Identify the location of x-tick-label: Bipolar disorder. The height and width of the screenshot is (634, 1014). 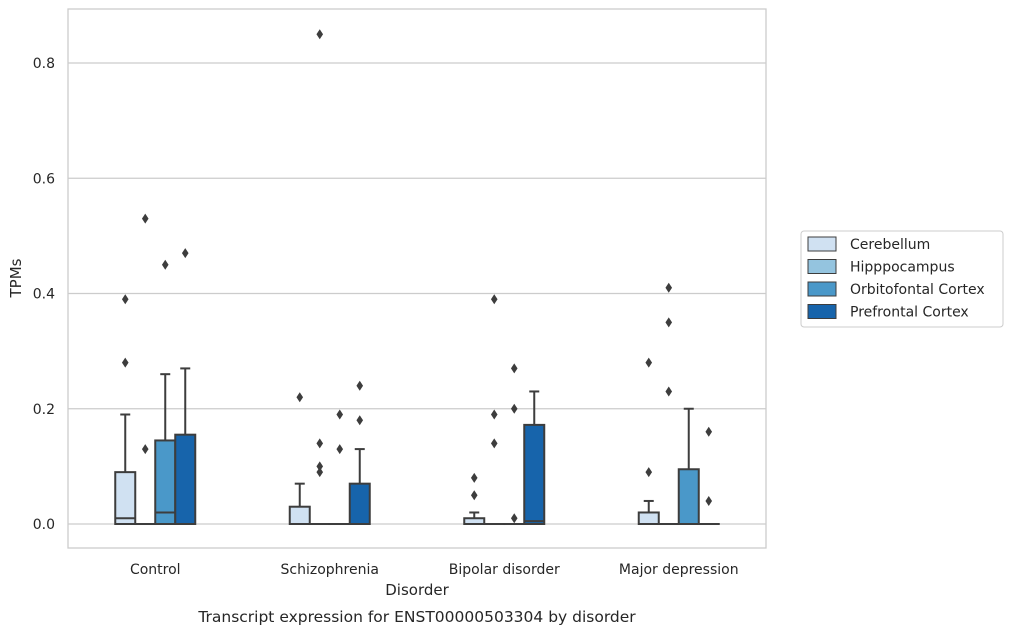
(504, 570).